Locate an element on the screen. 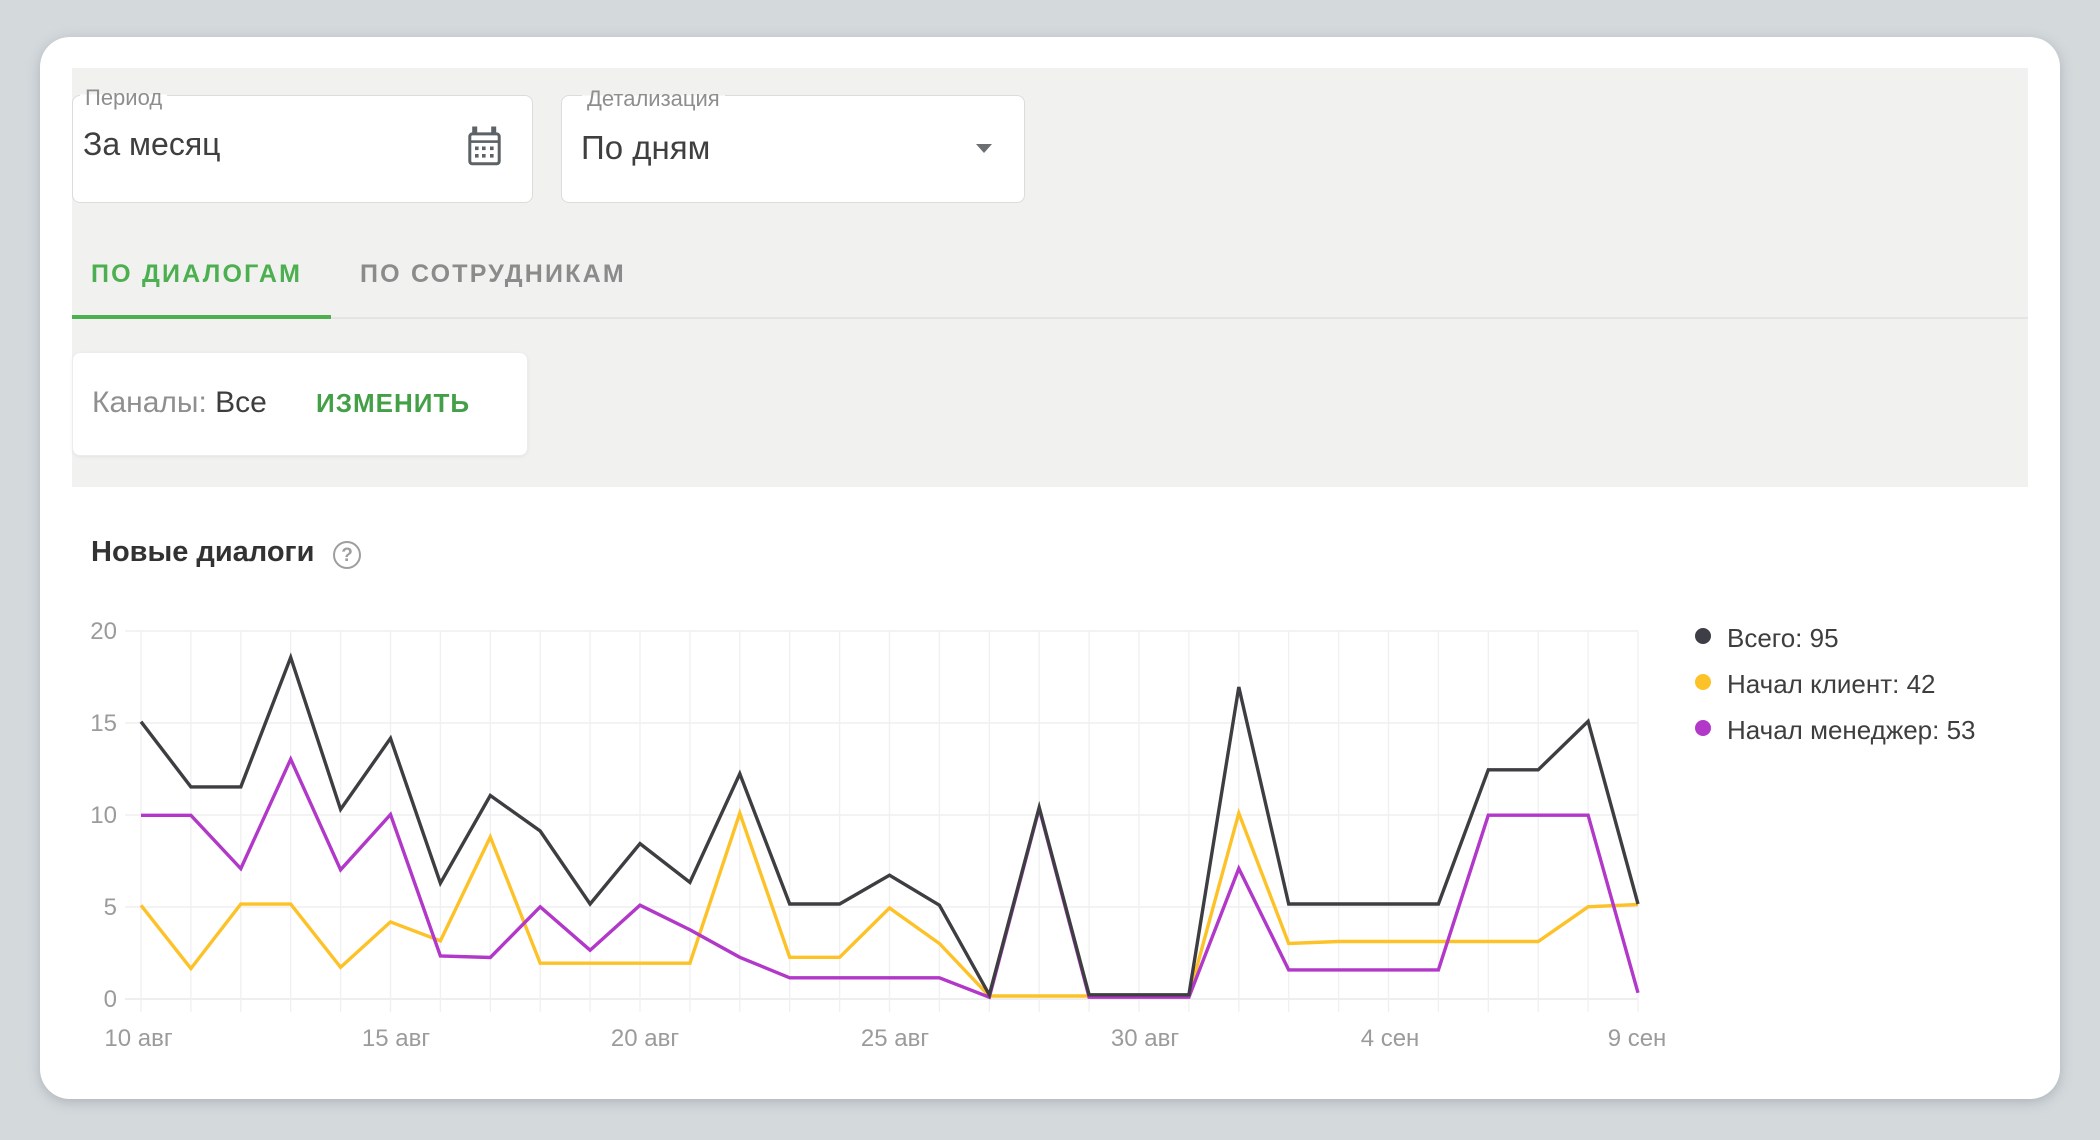 The width and height of the screenshot is (2100, 1140). svg-text: 20 is located at coordinates (103, 631).